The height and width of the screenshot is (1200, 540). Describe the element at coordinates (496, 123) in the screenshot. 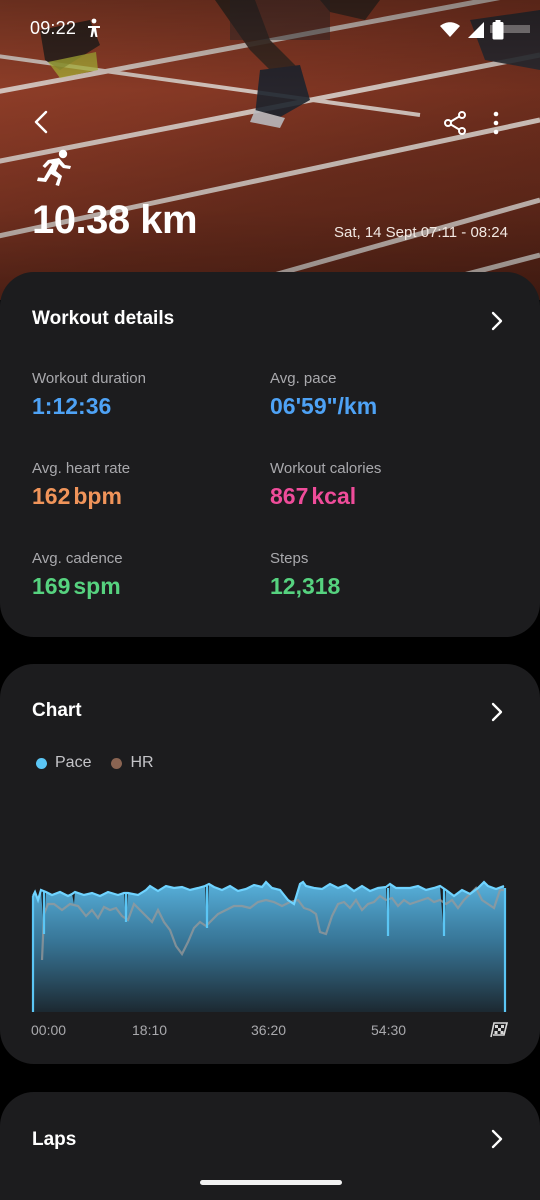

I see `more-vertical-icon` at that location.